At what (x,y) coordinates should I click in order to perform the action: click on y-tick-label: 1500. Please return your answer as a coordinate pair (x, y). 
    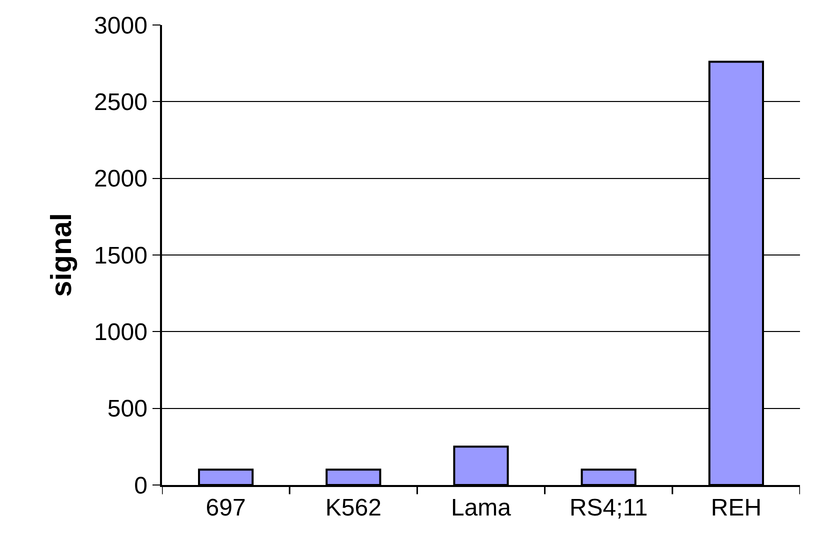
    Looking at the image, I should click on (121, 256).